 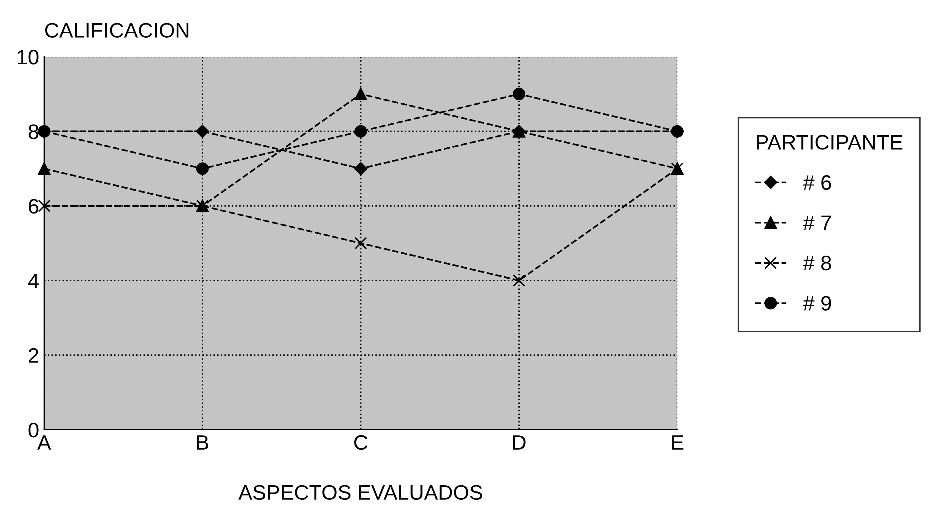 What do you see at coordinates (360, 492) in the screenshot?
I see `x-axis-title: ASPECTOS EVALUADOS` at bounding box center [360, 492].